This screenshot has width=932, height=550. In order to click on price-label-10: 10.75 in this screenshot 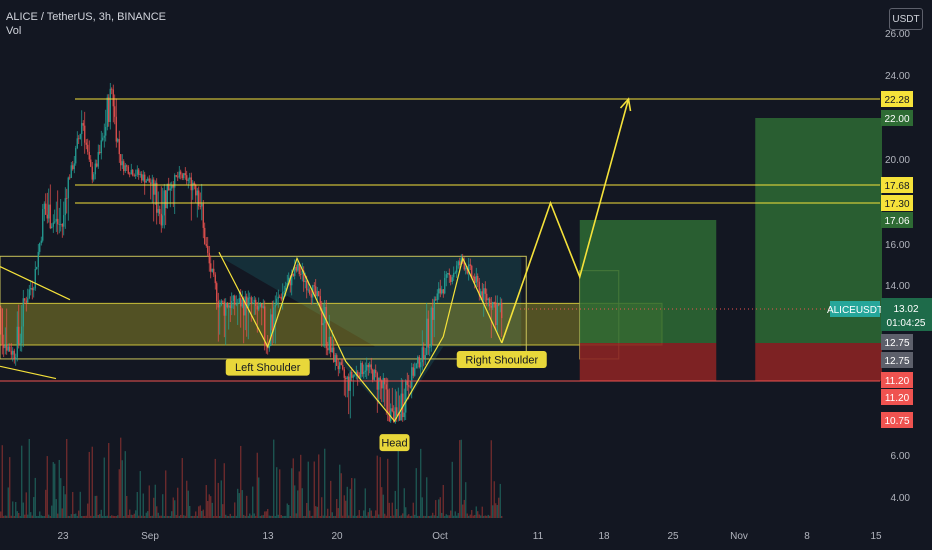, I will do `click(896, 421)`.